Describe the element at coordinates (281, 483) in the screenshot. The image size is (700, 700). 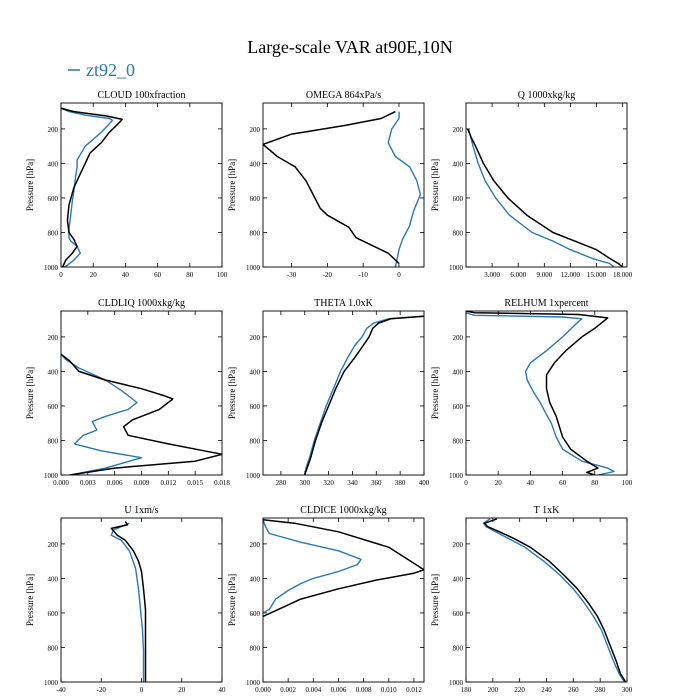
I see `x-tick-label: 280` at that location.